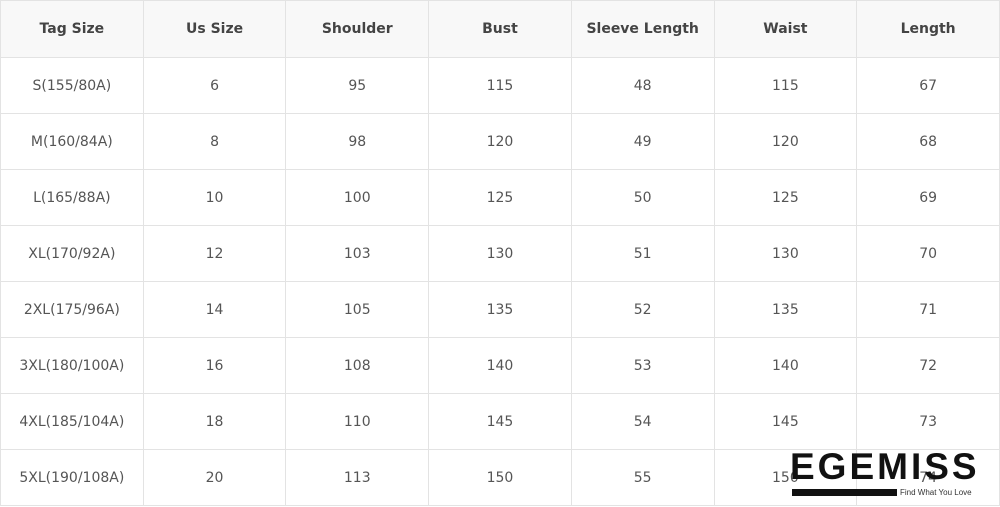 This screenshot has height=507, width=1000. I want to click on table-cell: 70, so click(928, 253).